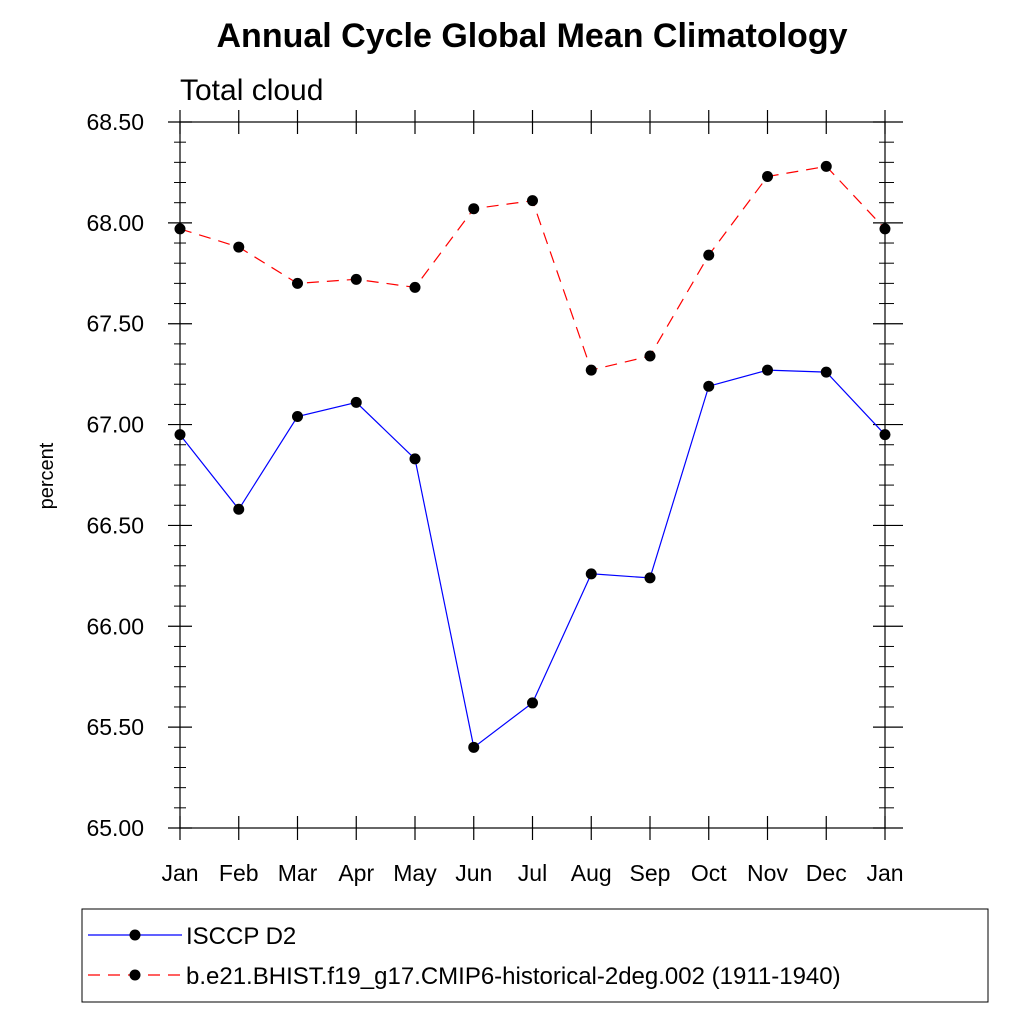  What do you see at coordinates (115, 828) in the screenshot?
I see `y-tick-label: 65.00` at bounding box center [115, 828].